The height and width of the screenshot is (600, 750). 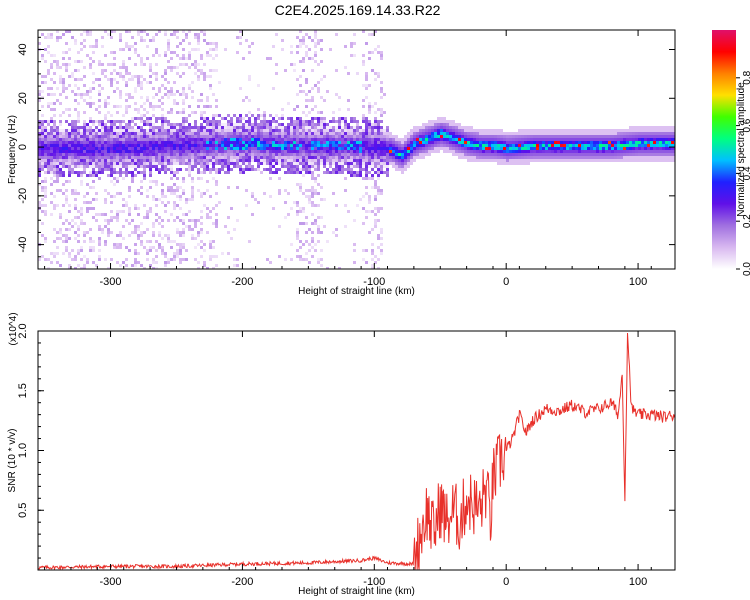 What do you see at coordinates (225, 139) in the screenshot?
I see `heatmap-cell-2067` at bounding box center [225, 139].